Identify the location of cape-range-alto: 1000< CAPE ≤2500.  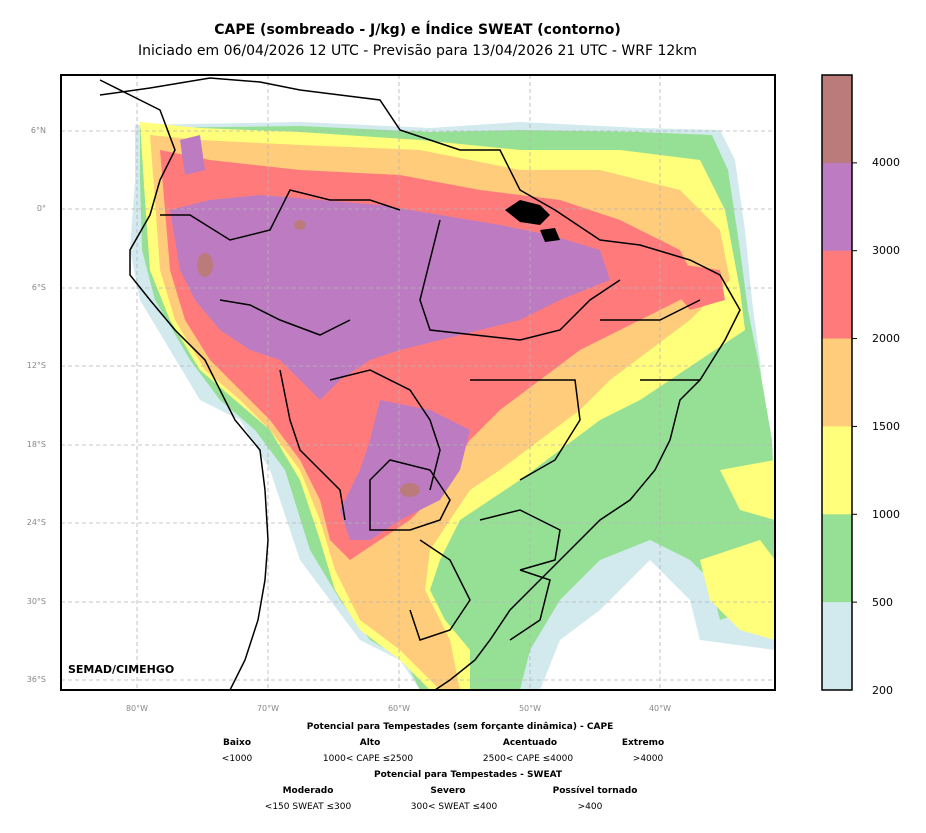
(368, 759).